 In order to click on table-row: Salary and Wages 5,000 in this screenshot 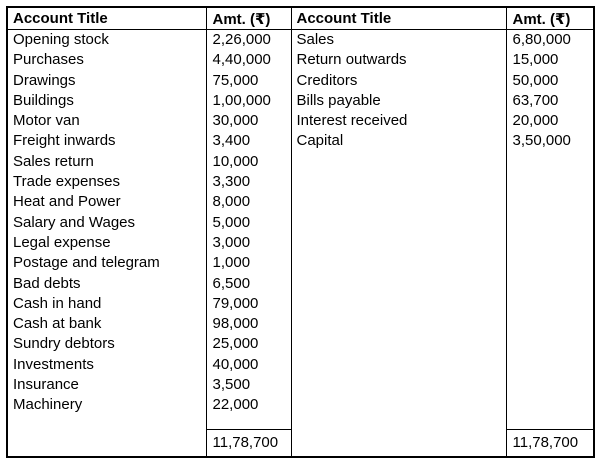, I will do `click(300, 222)`.